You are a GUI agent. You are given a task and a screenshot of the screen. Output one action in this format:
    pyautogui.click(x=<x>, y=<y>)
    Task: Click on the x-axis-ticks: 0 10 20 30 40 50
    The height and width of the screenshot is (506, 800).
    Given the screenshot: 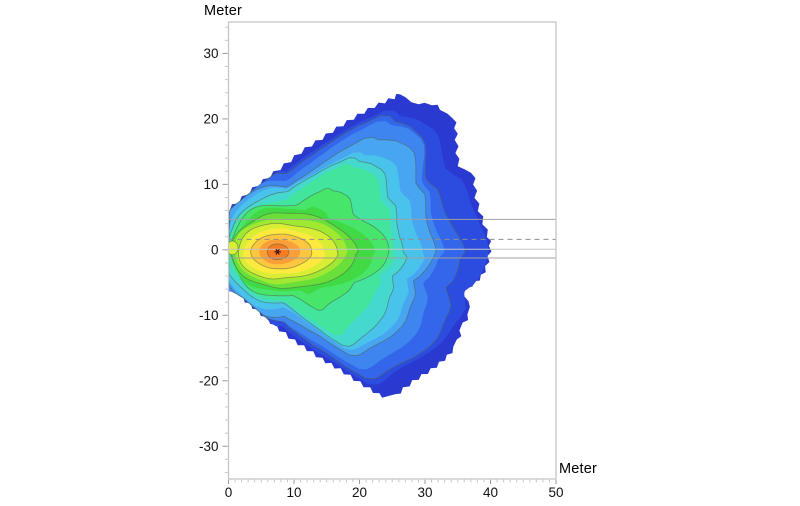 What is the action you would take?
    pyautogui.click(x=394, y=489)
    